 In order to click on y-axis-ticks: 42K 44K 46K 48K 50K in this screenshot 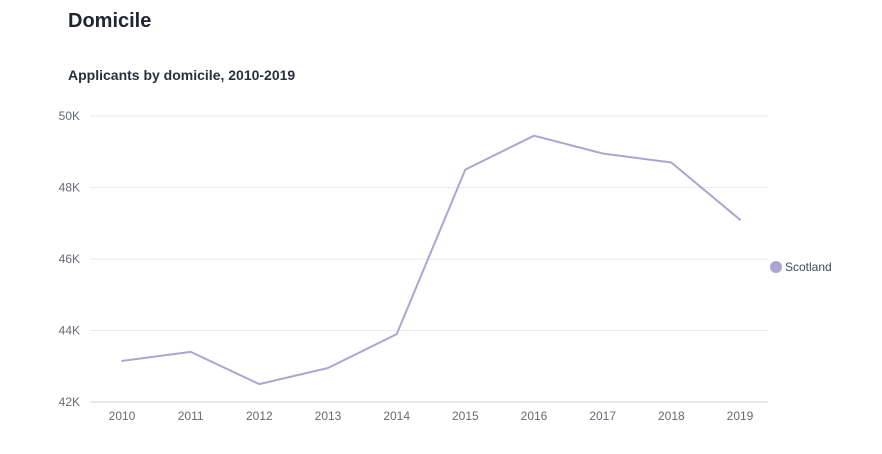, I will do `click(69, 259)`.